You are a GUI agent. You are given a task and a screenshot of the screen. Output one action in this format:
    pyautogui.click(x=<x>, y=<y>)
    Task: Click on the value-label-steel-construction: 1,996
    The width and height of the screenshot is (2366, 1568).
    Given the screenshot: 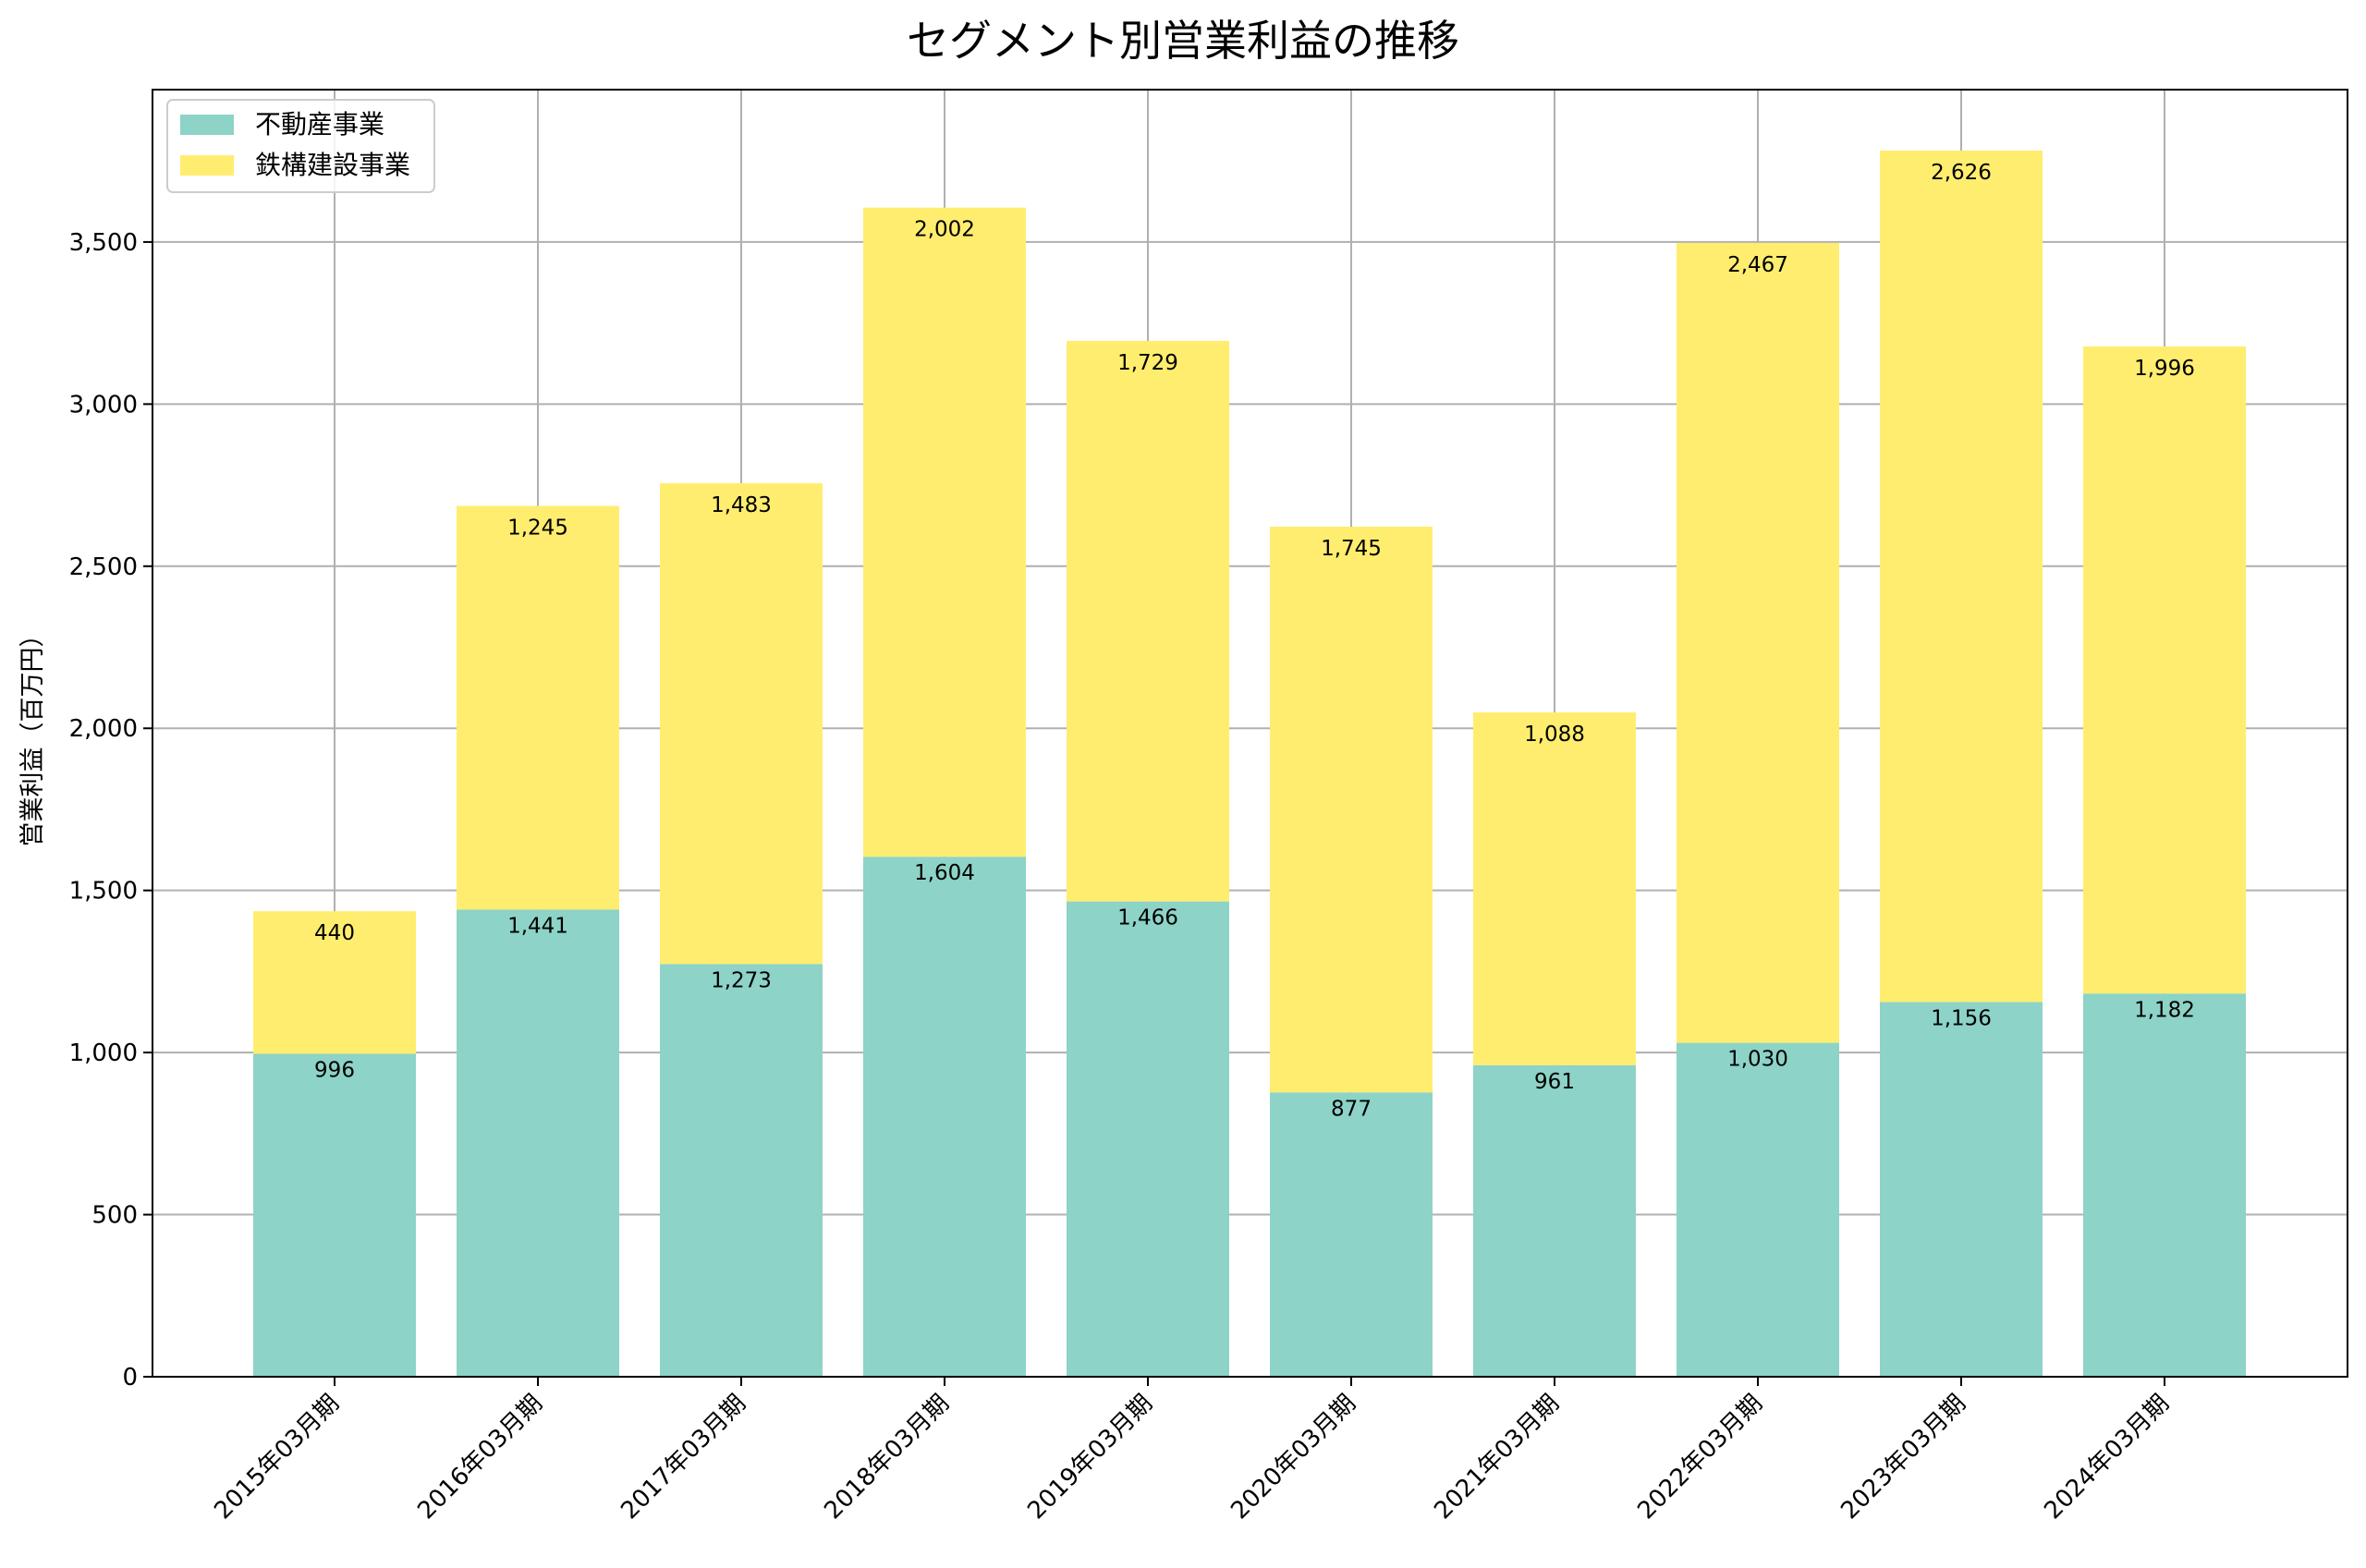 What is the action you would take?
    pyautogui.click(x=2165, y=369)
    